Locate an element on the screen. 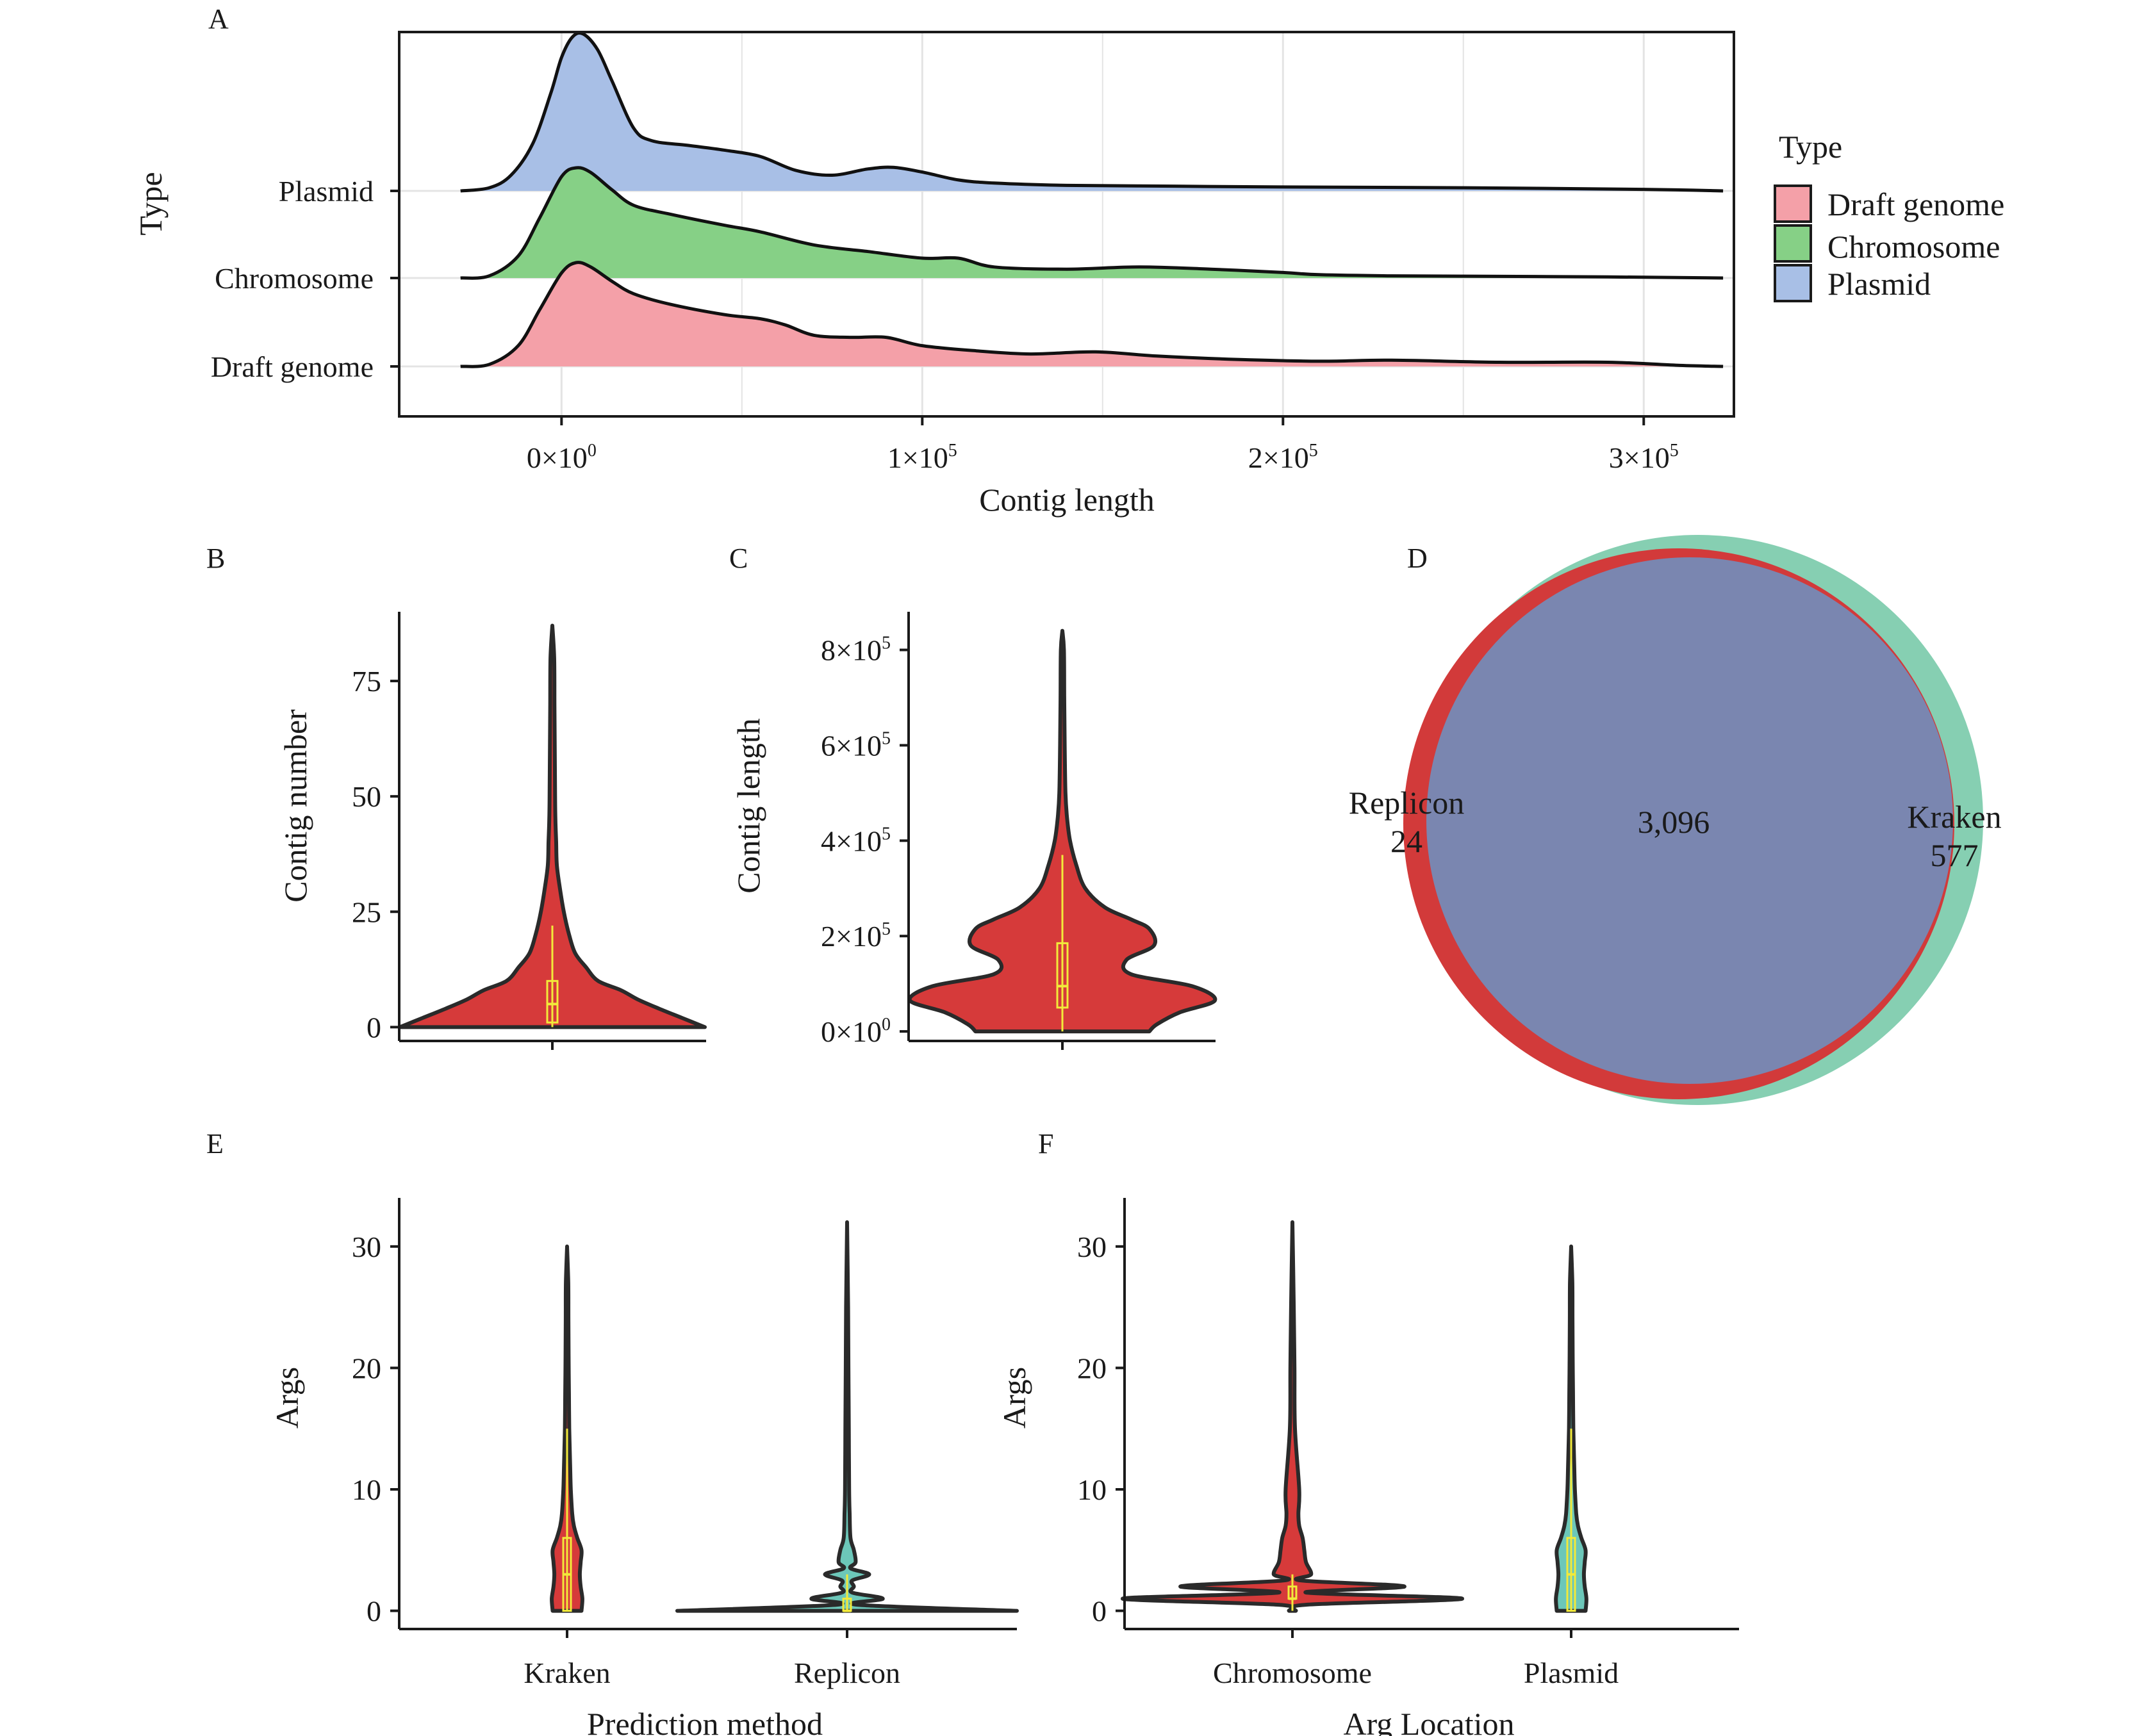  panel-a-x-ticks: 0×100 1×10⁵ 2×10⁵ 3×10⁵ is located at coordinates (1103, 445).